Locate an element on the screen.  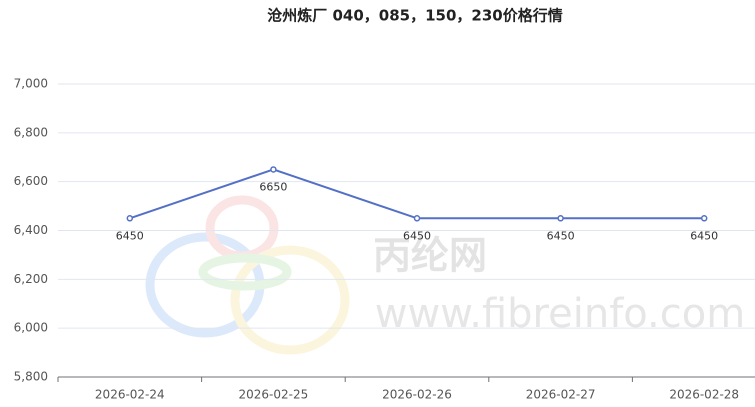
y-tick-label: 6,400 is located at coordinates (31, 230).